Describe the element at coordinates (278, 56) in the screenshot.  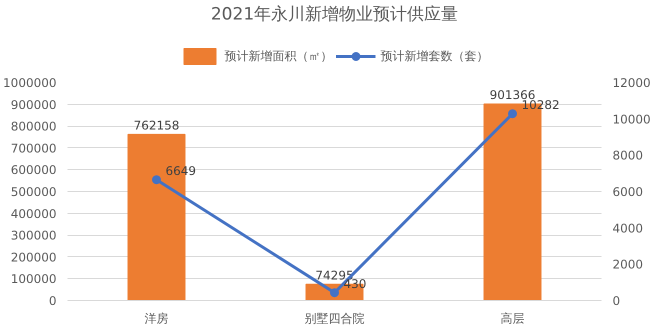
I see `legend-label: 预计新增面积（㎡）` at that location.